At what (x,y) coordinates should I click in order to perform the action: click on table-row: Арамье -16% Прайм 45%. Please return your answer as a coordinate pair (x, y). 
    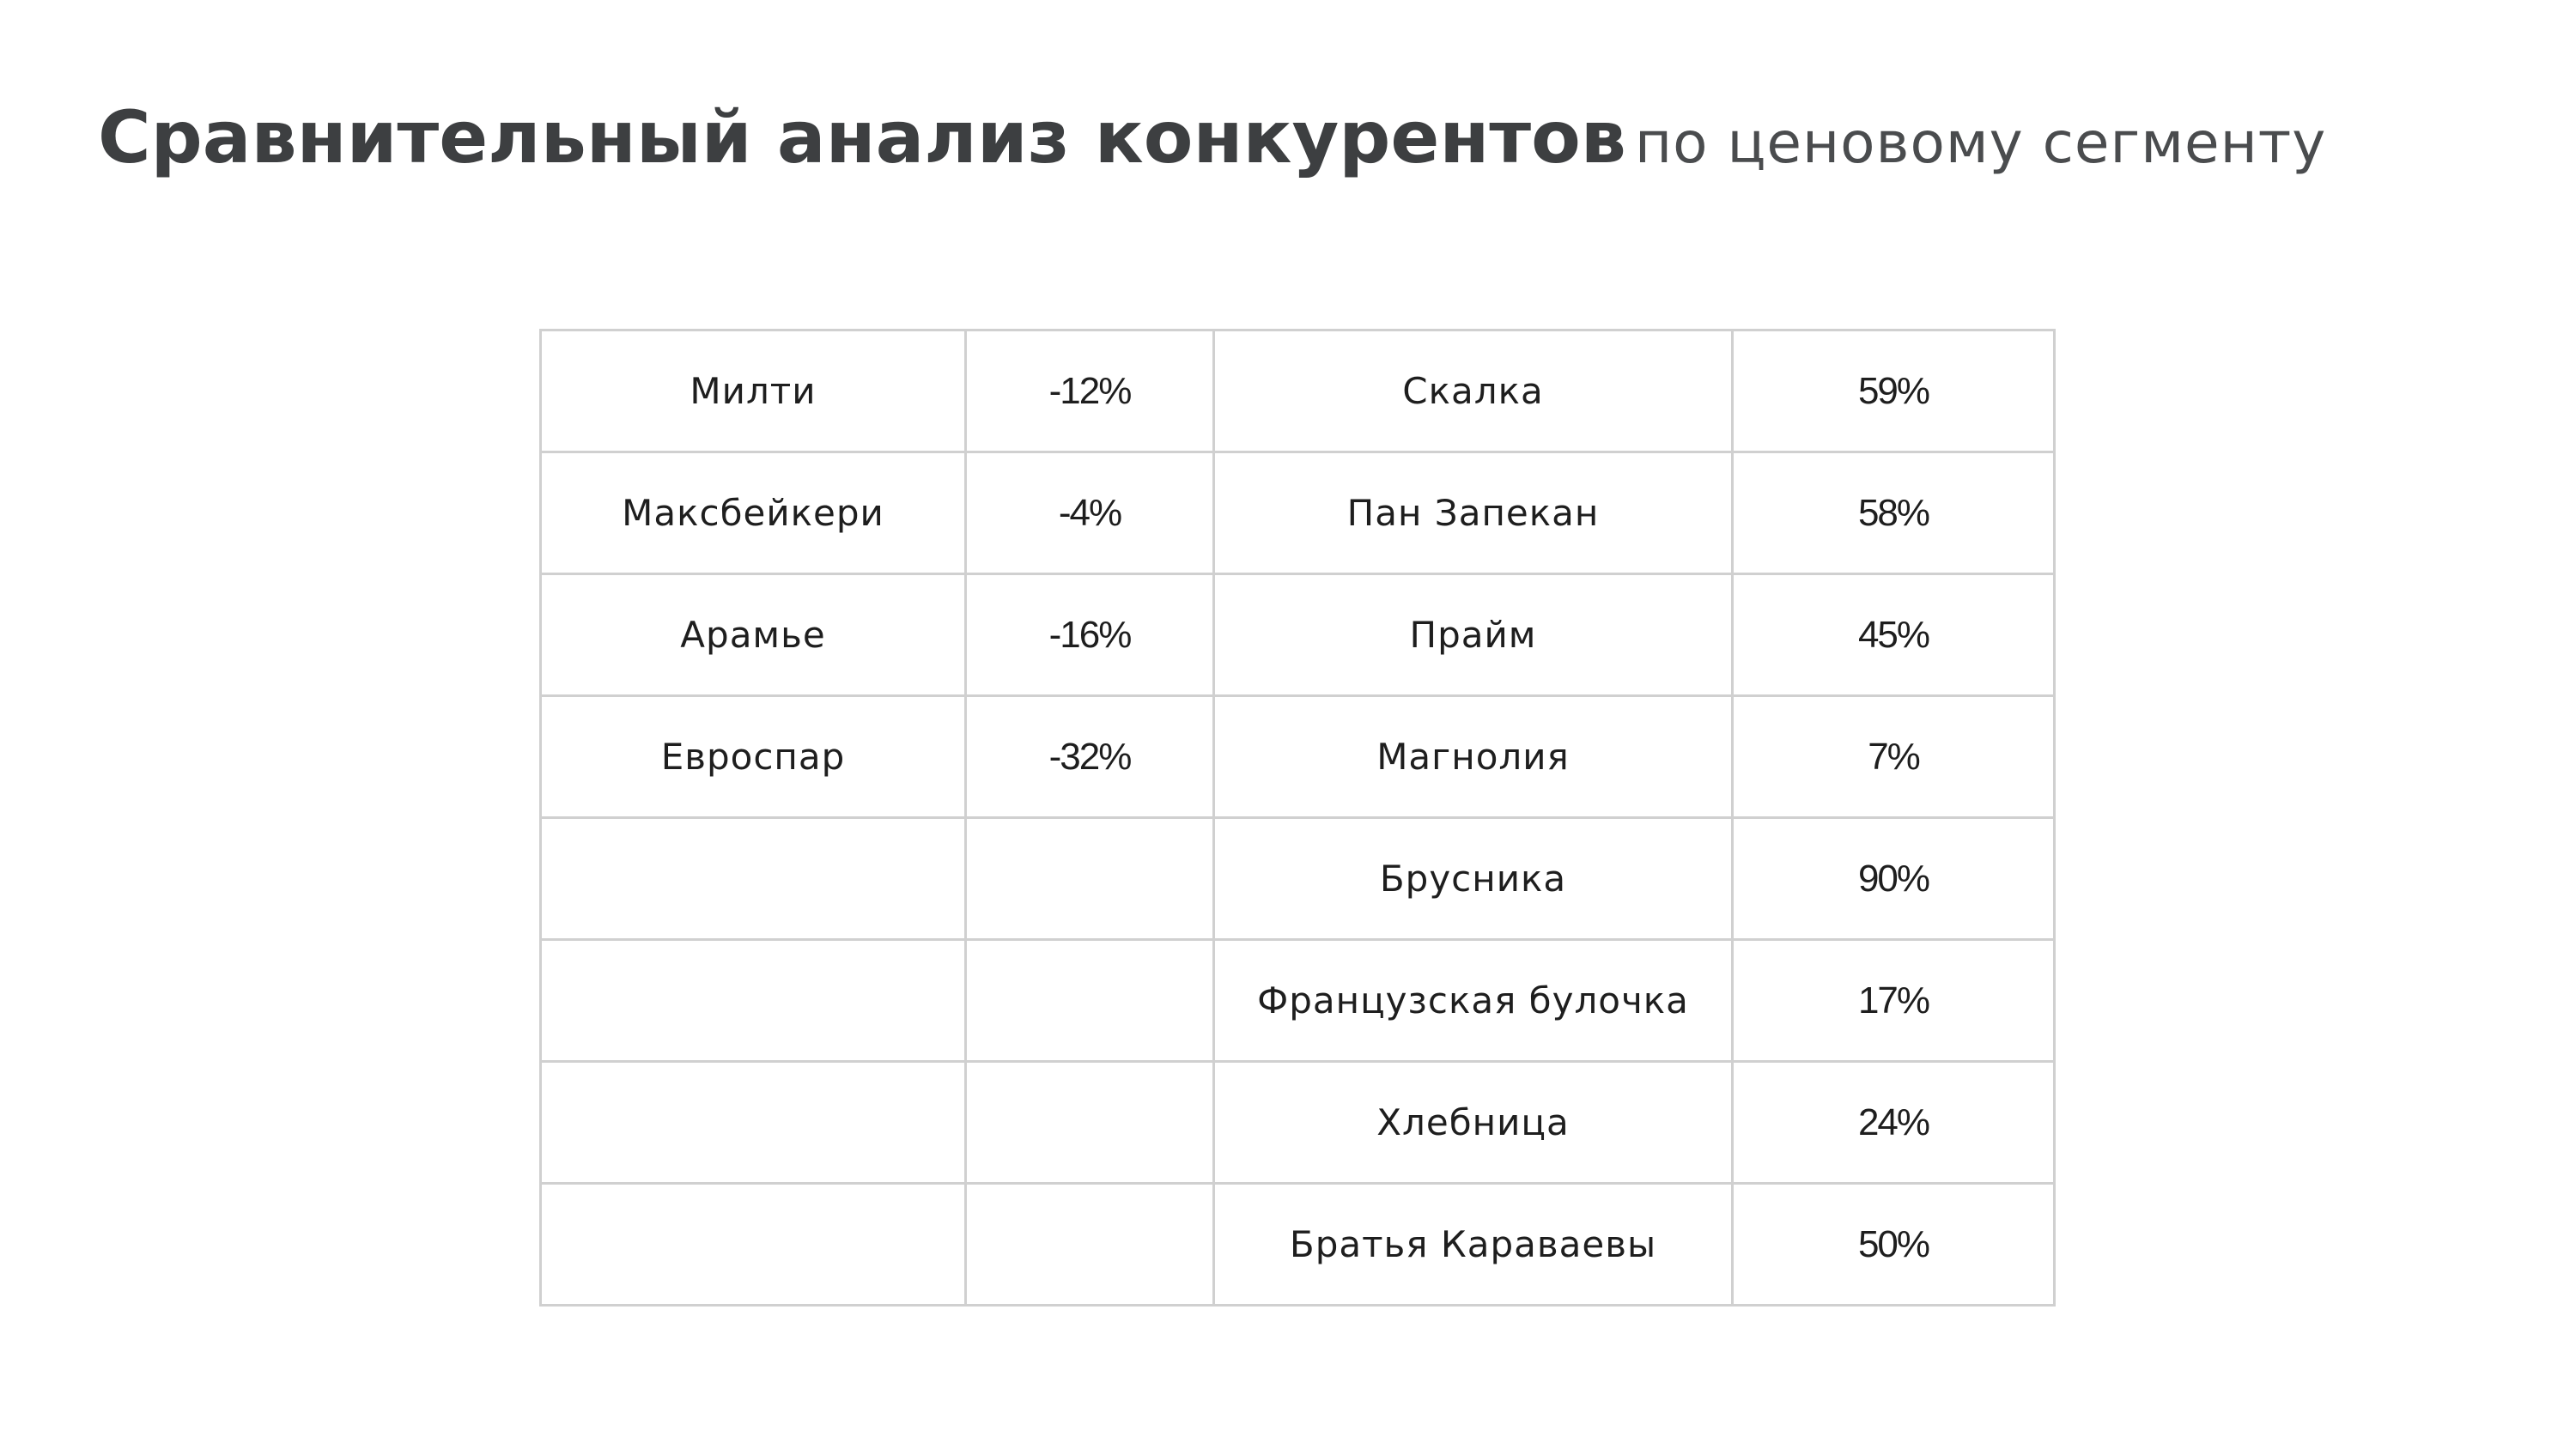
    Looking at the image, I should click on (1297, 635).